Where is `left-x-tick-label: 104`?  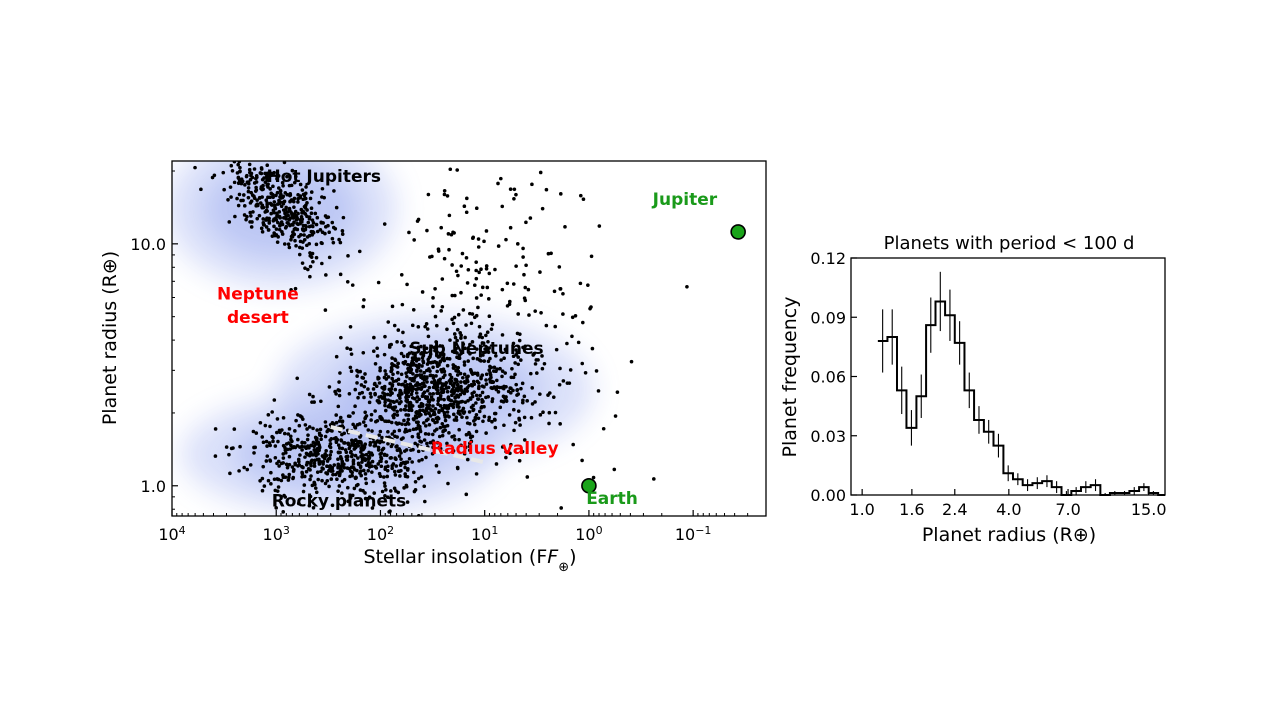
left-x-tick-label: 104 is located at coordinates (171, 534).